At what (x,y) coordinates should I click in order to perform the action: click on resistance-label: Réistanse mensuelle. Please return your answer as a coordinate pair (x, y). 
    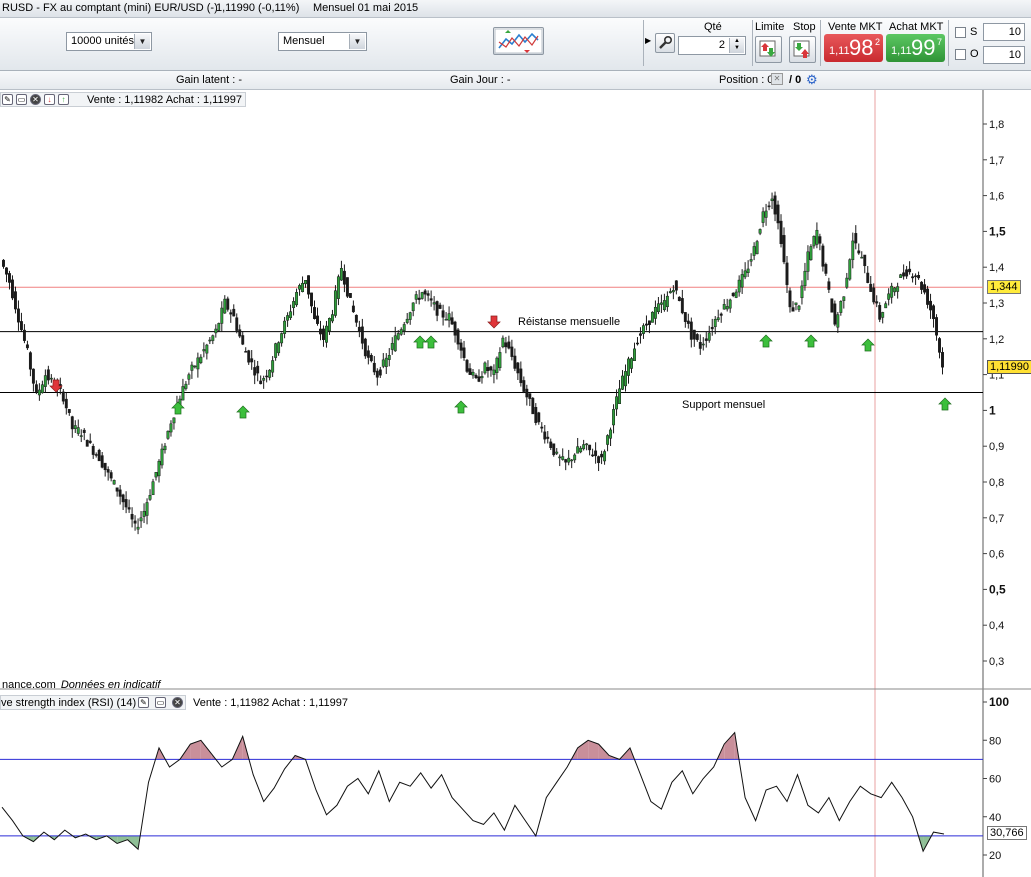
    Looking at the image, I should click on (569, 322).